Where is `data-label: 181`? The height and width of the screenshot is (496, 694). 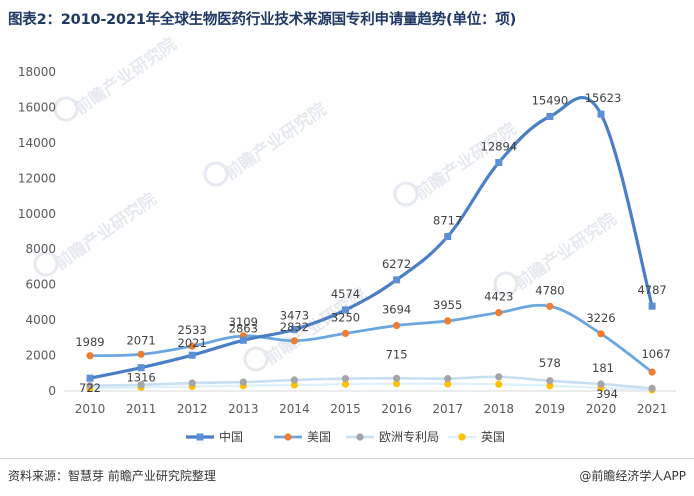 data-label: 181 is located at coordinates (603, 368).